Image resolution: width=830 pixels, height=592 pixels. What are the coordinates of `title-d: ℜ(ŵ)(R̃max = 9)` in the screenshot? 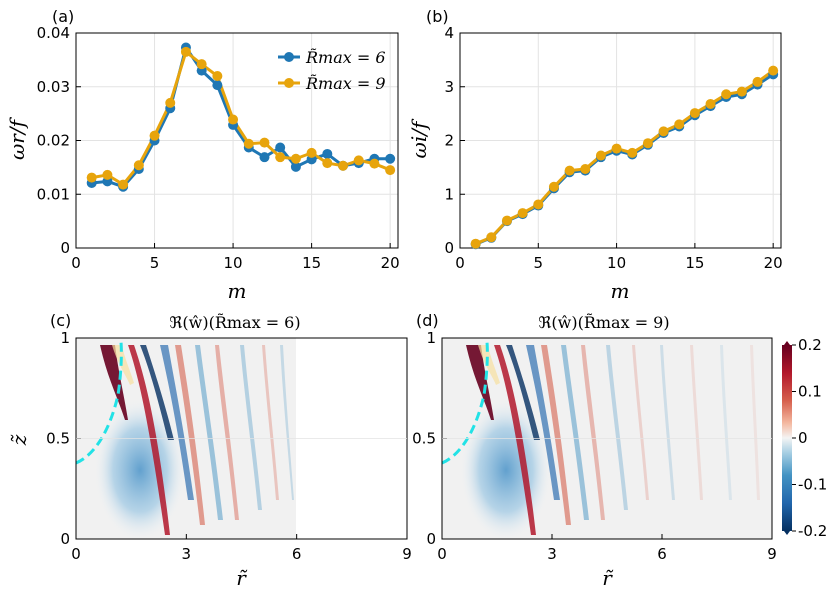 It's located at (603, 322).